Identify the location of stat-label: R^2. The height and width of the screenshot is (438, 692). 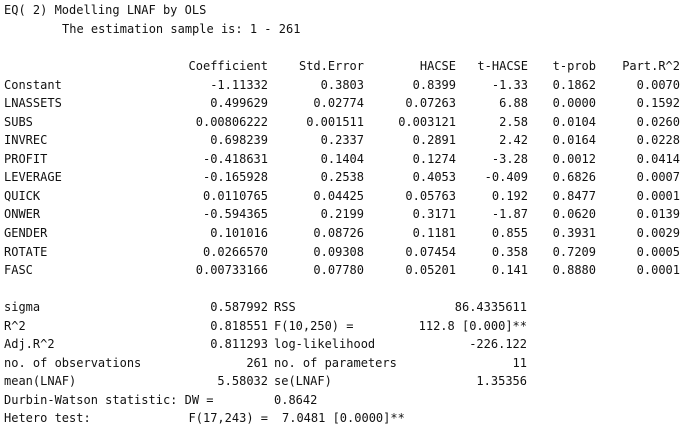
(15, 325).